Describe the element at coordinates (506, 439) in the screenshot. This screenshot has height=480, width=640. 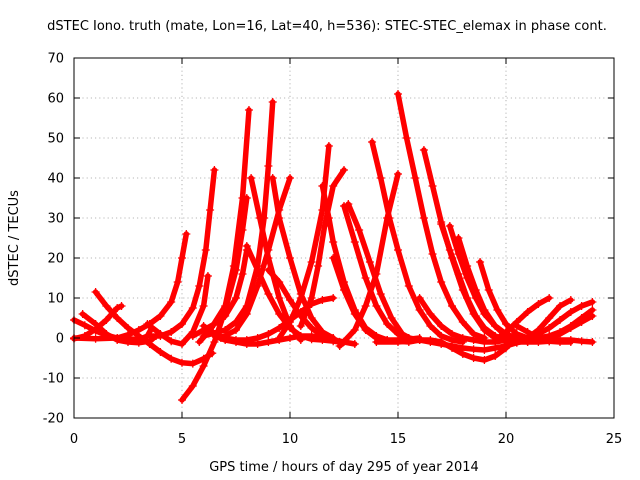
I see `x-tick-label: 20` at that location.